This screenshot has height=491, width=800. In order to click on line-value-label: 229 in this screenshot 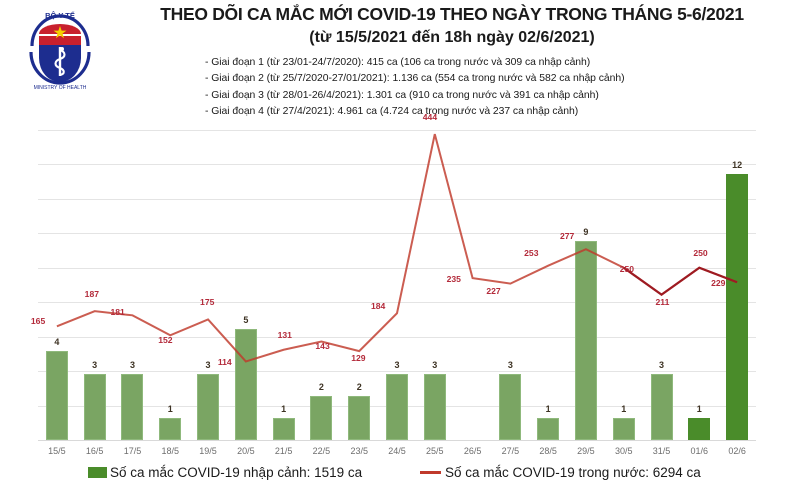, I will do `click(718, 283)`.